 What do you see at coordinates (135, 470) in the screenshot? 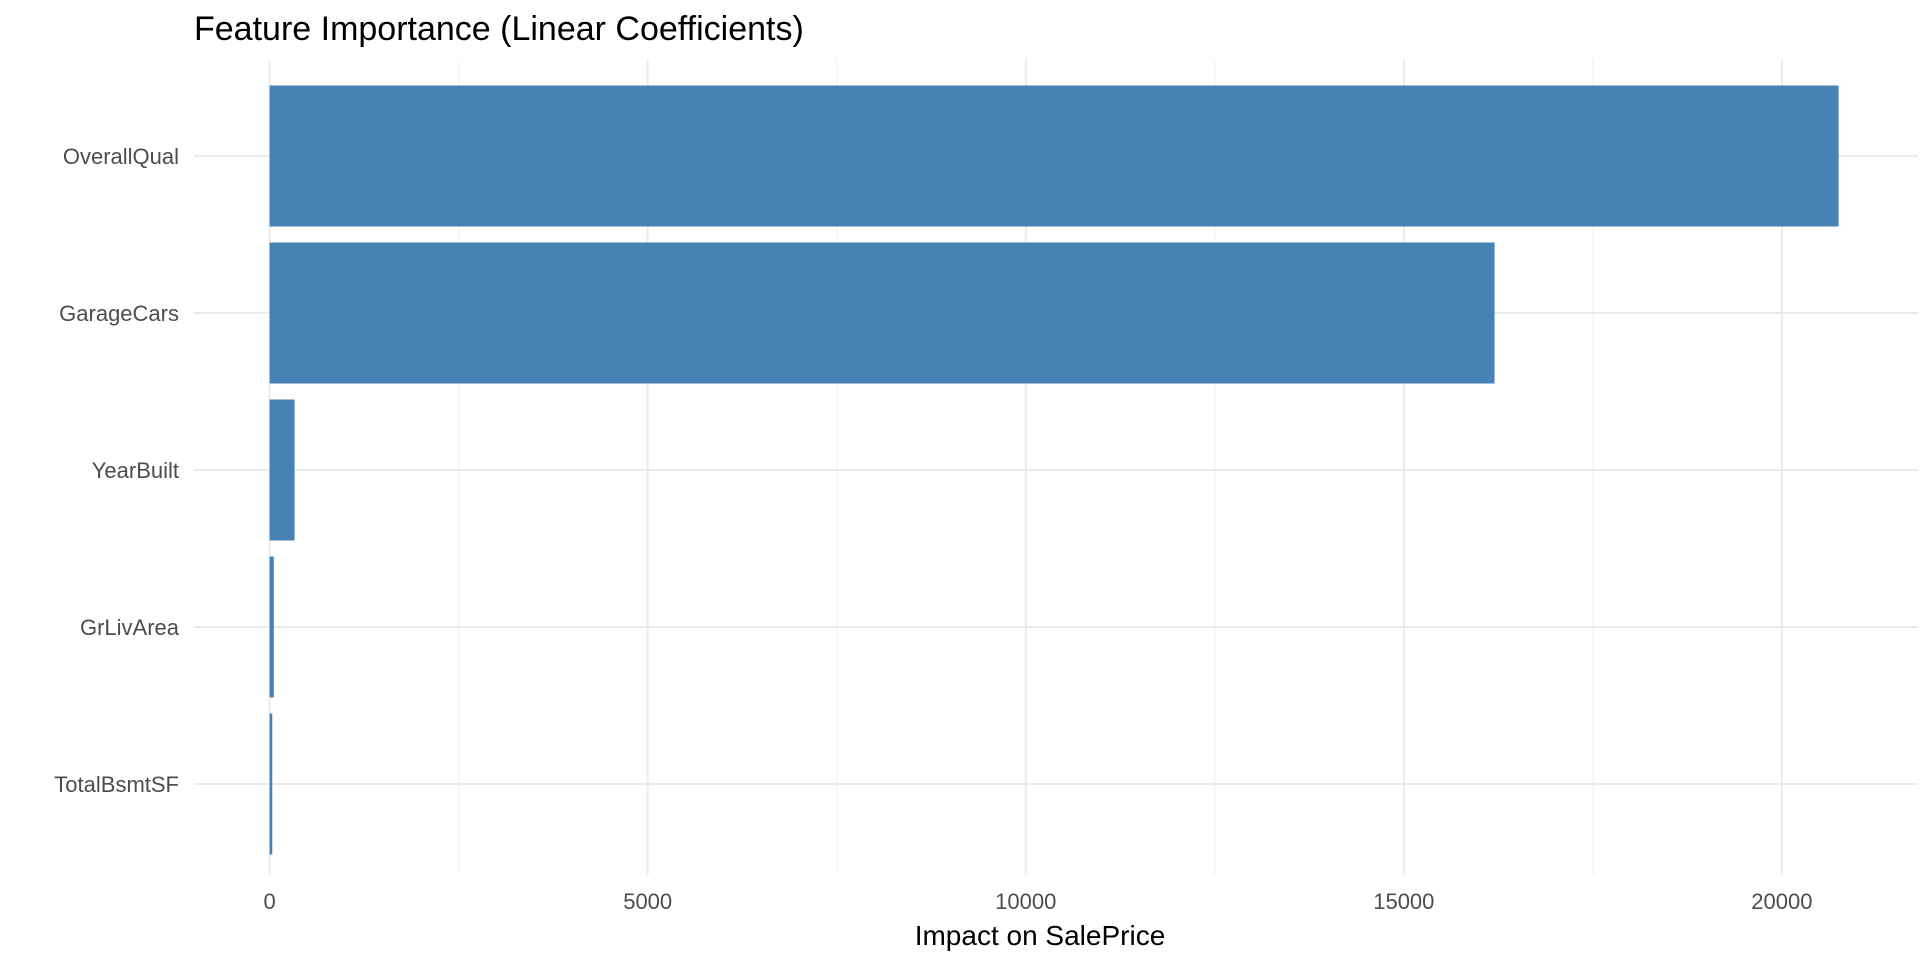
I see `y-tick-label: YearBuilt` at bounding box center [135, 470].